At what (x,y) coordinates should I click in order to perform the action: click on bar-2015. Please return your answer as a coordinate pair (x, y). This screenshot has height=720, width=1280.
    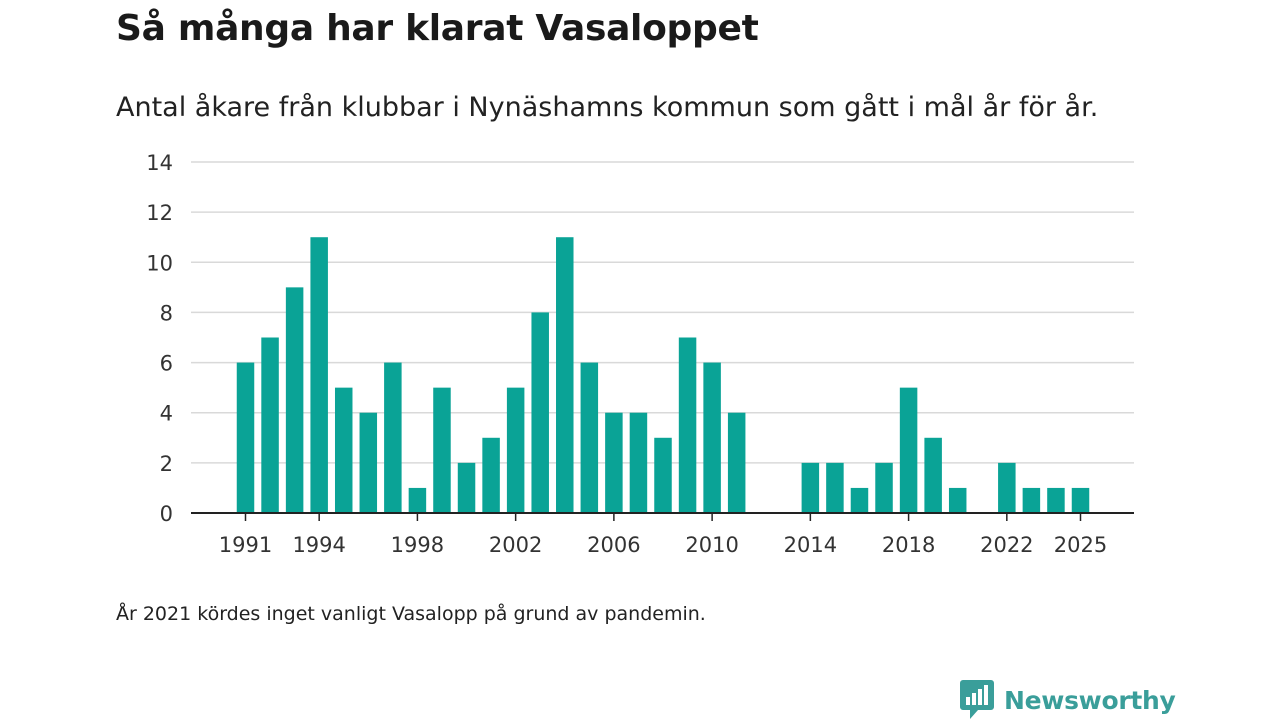
    Looking at the image, I should click on (835, 487).